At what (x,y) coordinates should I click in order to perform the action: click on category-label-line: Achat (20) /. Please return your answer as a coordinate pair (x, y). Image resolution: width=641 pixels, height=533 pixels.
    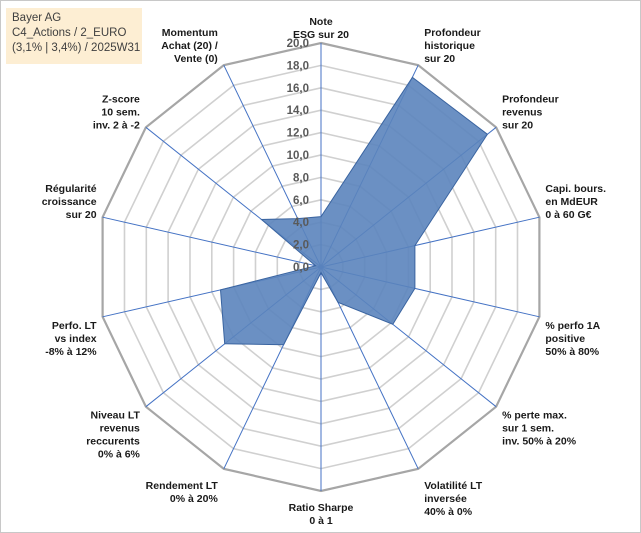
    Looking at the image, I should click on (189, 46).